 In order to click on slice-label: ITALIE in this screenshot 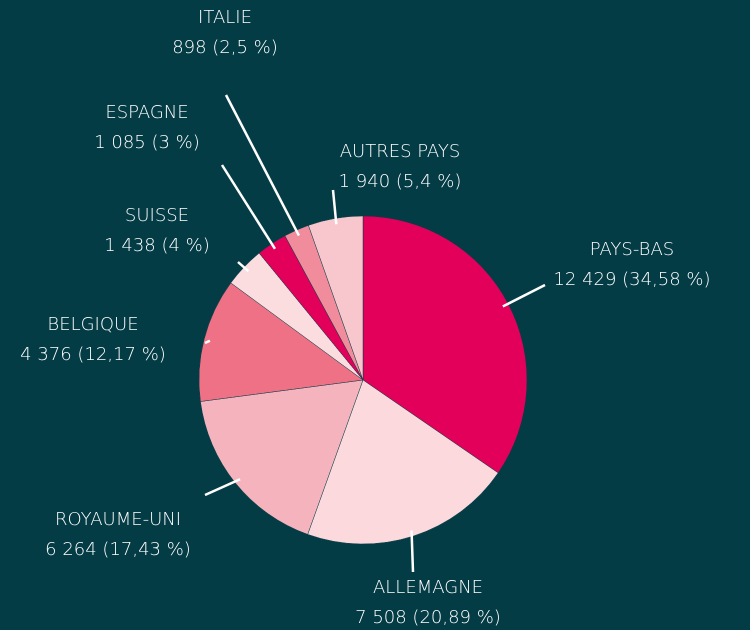, I will do `click(225, 17)`.